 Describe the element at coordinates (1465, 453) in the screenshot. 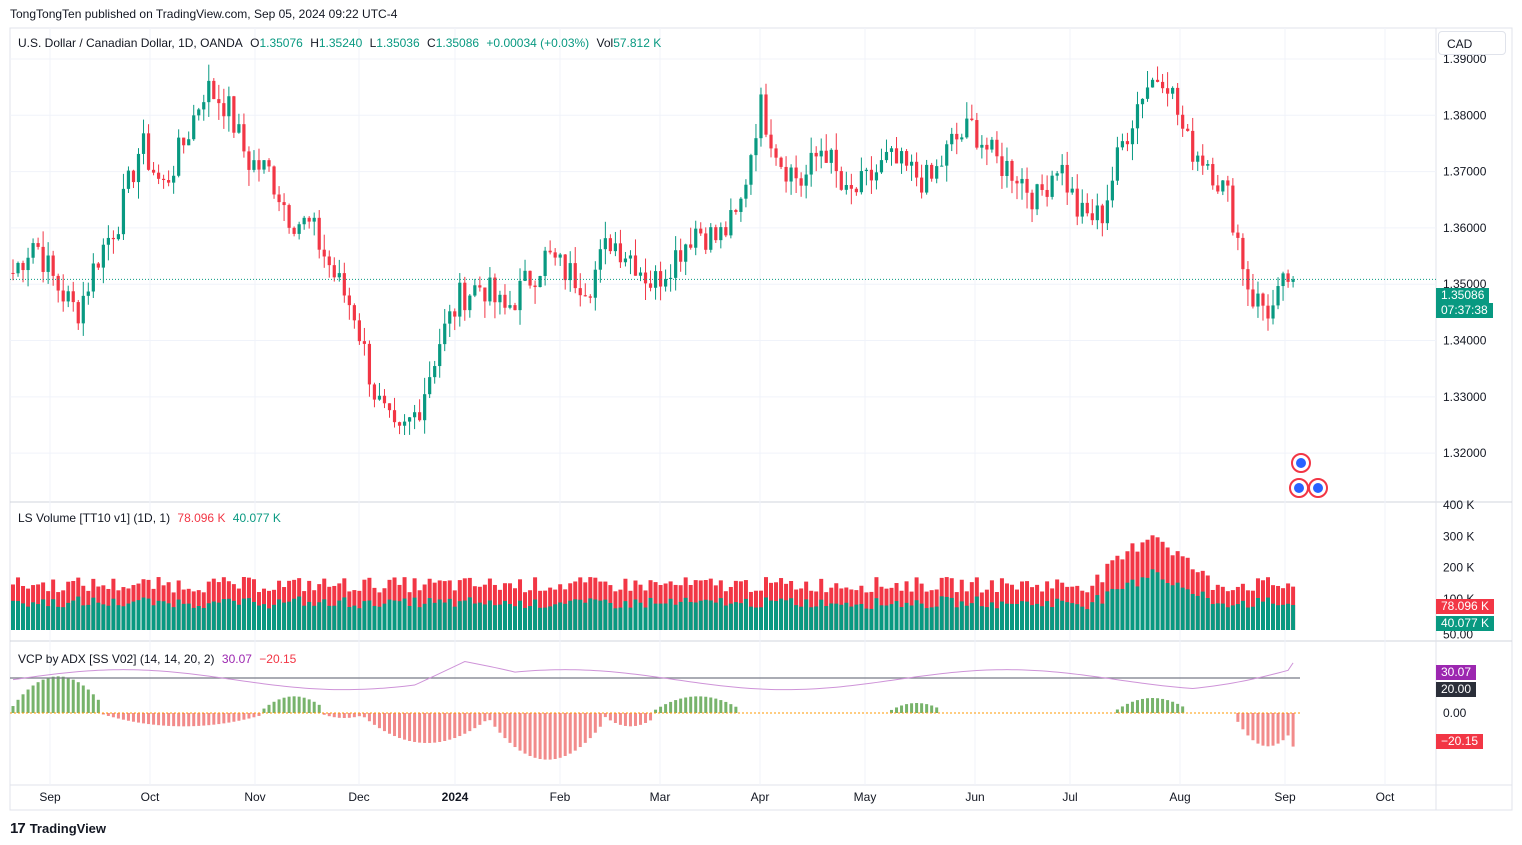

I see `price-tick-label: 1.32000` at that location.